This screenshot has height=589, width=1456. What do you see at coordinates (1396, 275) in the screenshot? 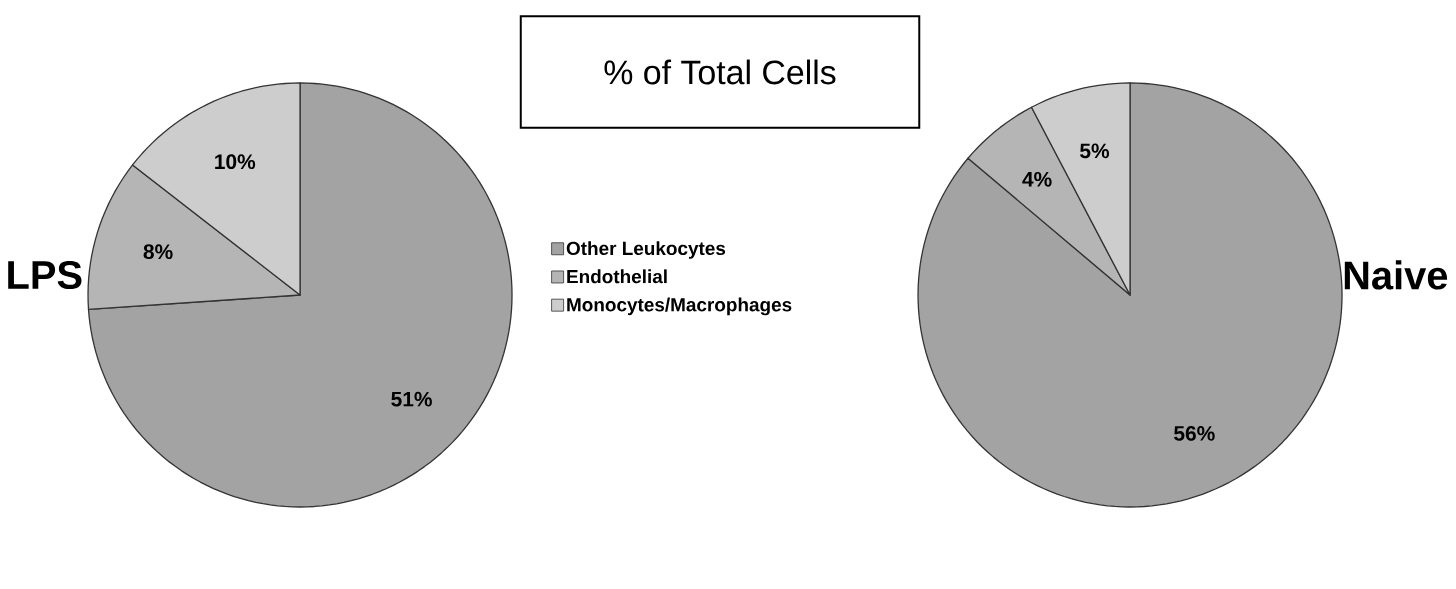
I see `text: Naive` at bounding box center [1396, 275].